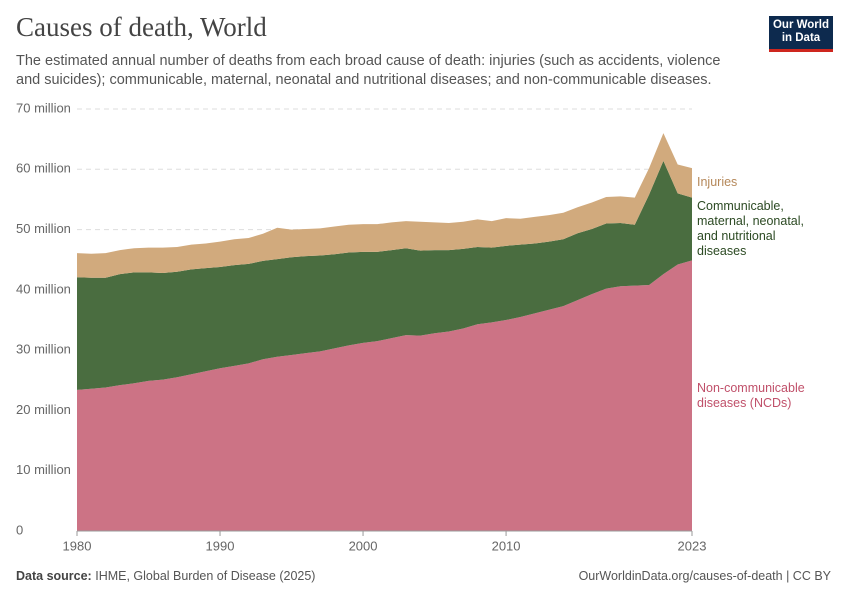 The width and height of the screenshot is (850, 600). Describe the element at coordinates (43, 409) in the screenshot. I see `y-tick-label: 20 million` at that location.